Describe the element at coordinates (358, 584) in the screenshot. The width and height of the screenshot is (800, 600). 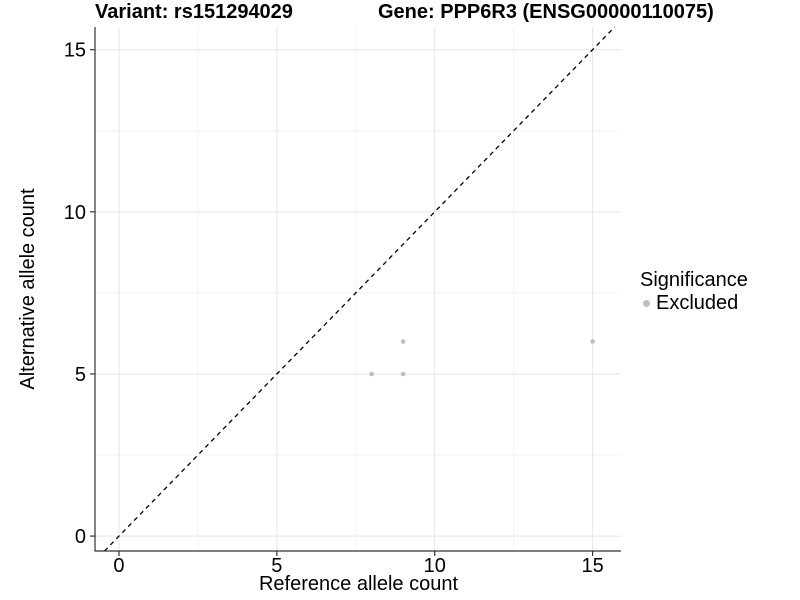
I see `x-axis-title: Reference allele count` at that location.